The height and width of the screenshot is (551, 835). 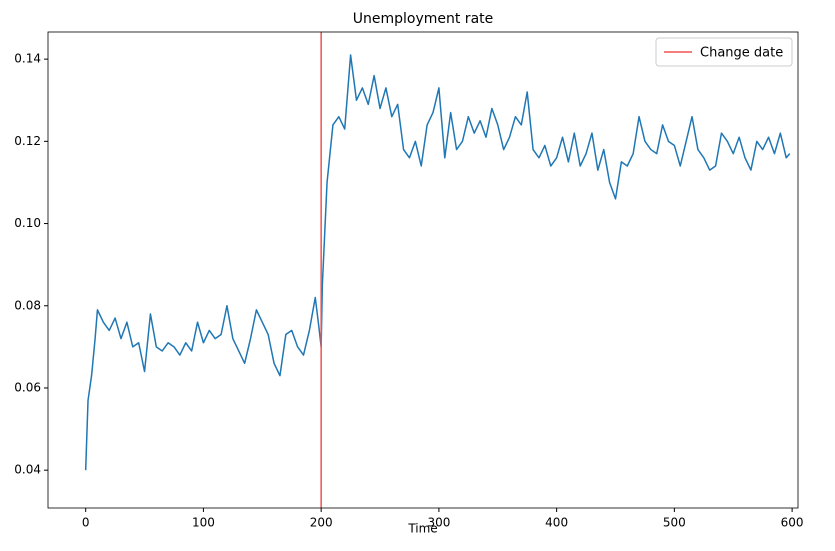 What do you see at coordinates (203, 523) in the screenshot?
I see `x-tick-label: 100` at bounding box center [203, 523].